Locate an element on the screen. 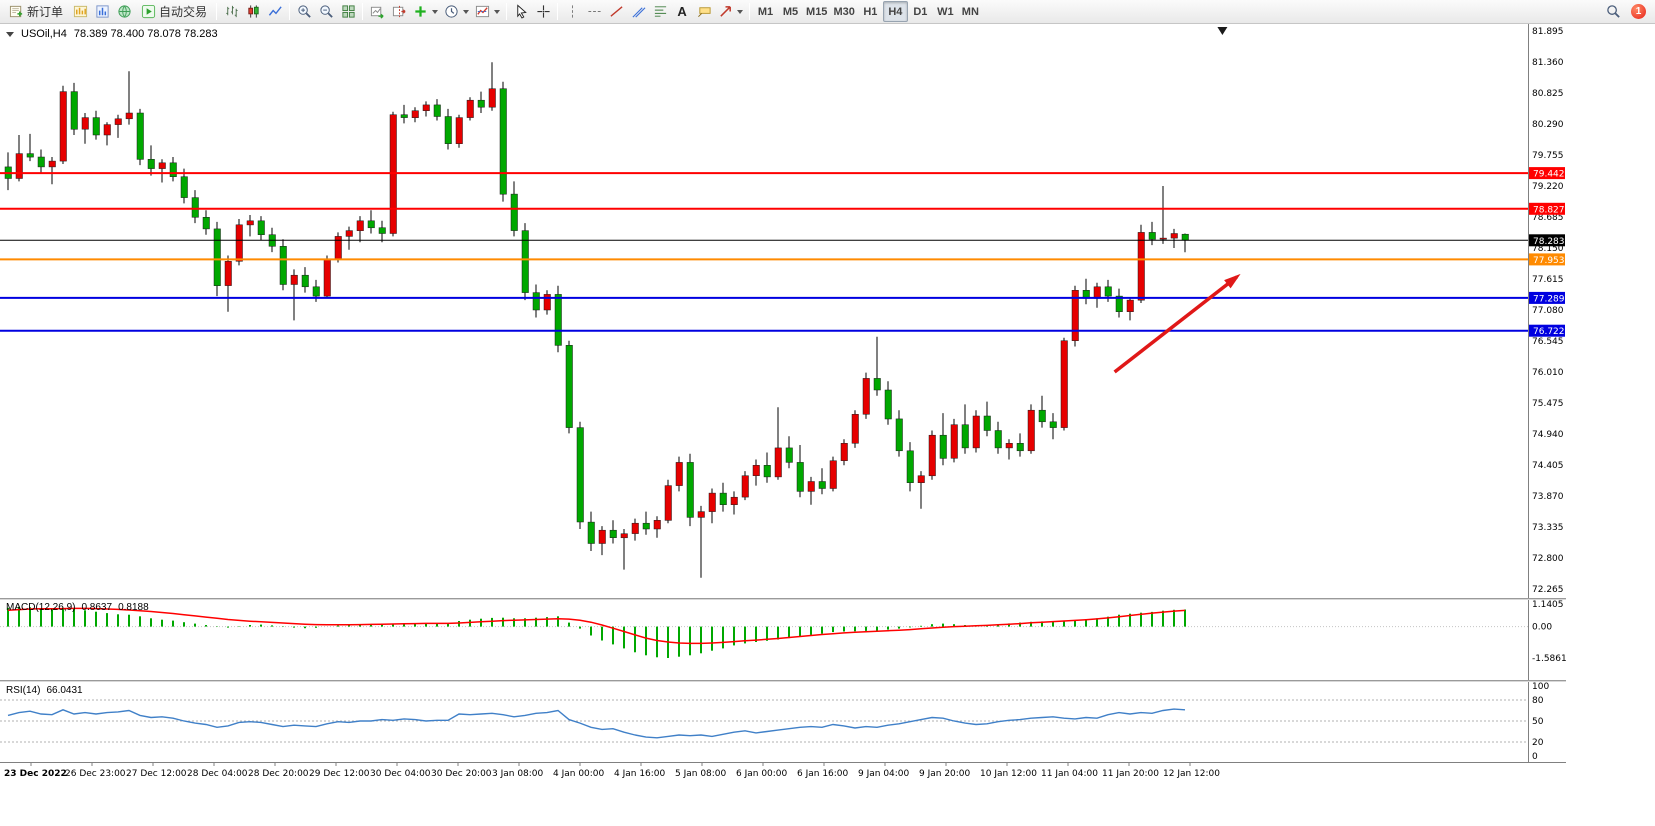 The image size is (1655, 826). zoom-in-button is located at coordinates (304, 11).